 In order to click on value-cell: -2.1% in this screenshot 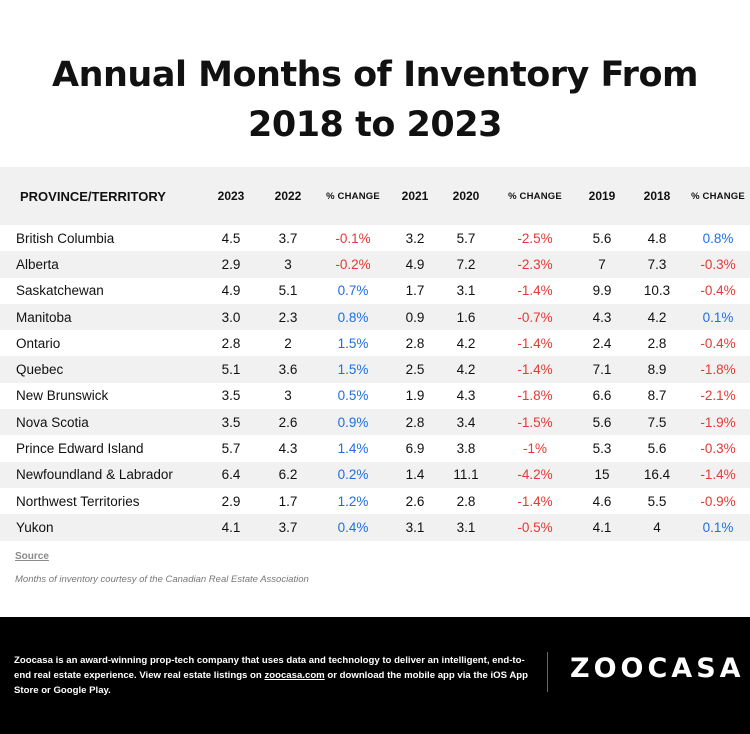, I will do `click(718, 396)`.